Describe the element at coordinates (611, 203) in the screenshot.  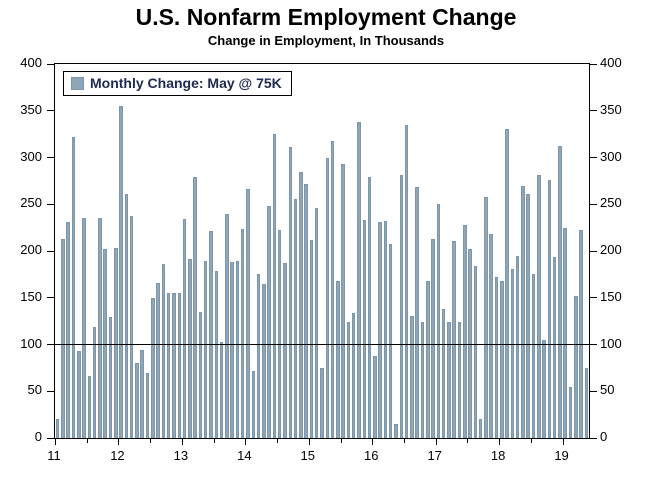
I see `y-axis-label-right: 250` at that location.